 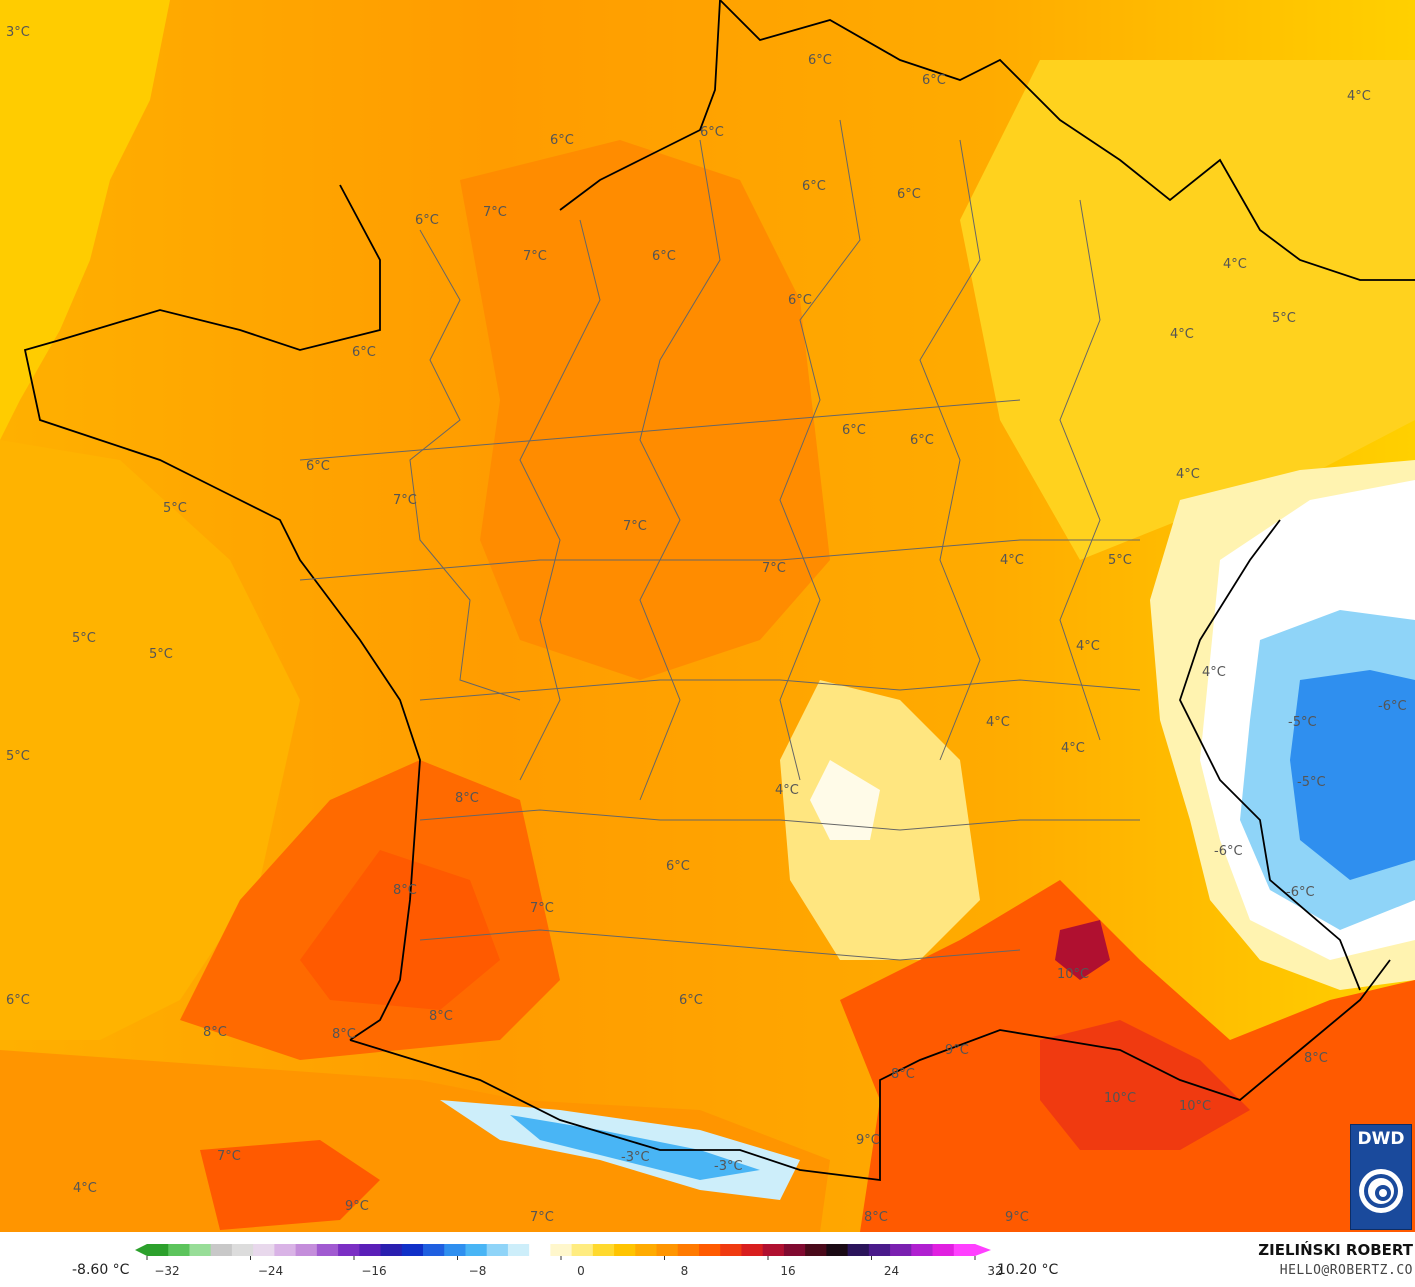 What do you see at coordinates (787, 1271) in the screenshot?
I see `scale-tick-label: 16` at bounding box center [787, 1271].